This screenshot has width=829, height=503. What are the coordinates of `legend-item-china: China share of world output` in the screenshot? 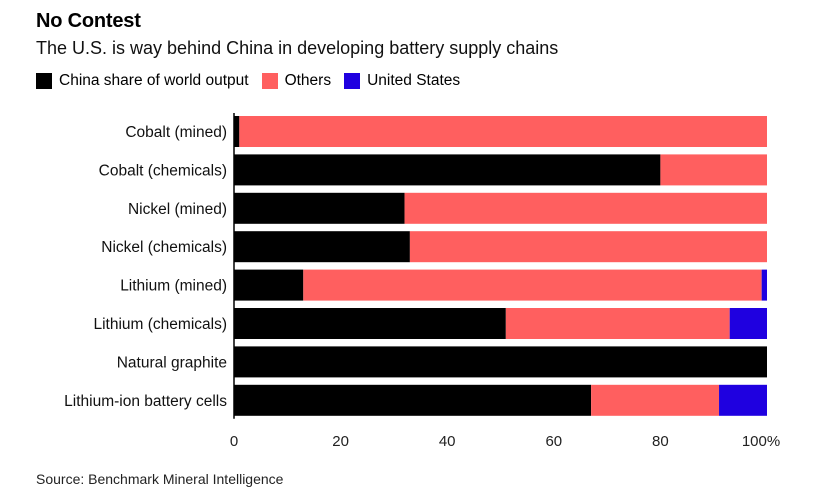 It's located at (142, 81).